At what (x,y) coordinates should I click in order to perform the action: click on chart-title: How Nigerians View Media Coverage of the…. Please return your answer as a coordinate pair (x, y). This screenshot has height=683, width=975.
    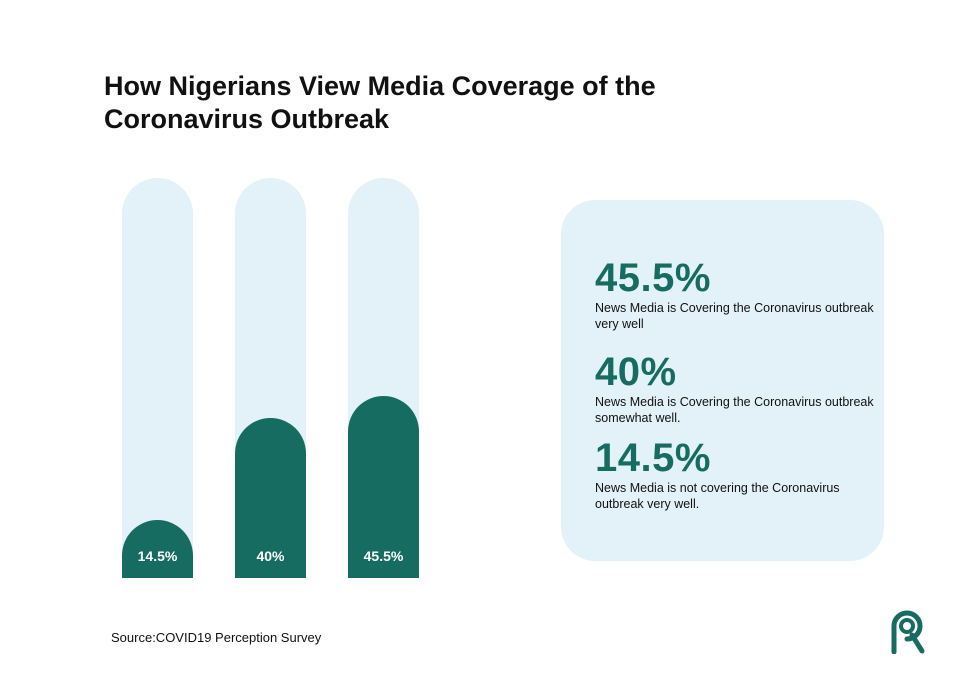
    Looking at the image, I should click on (380, 102).